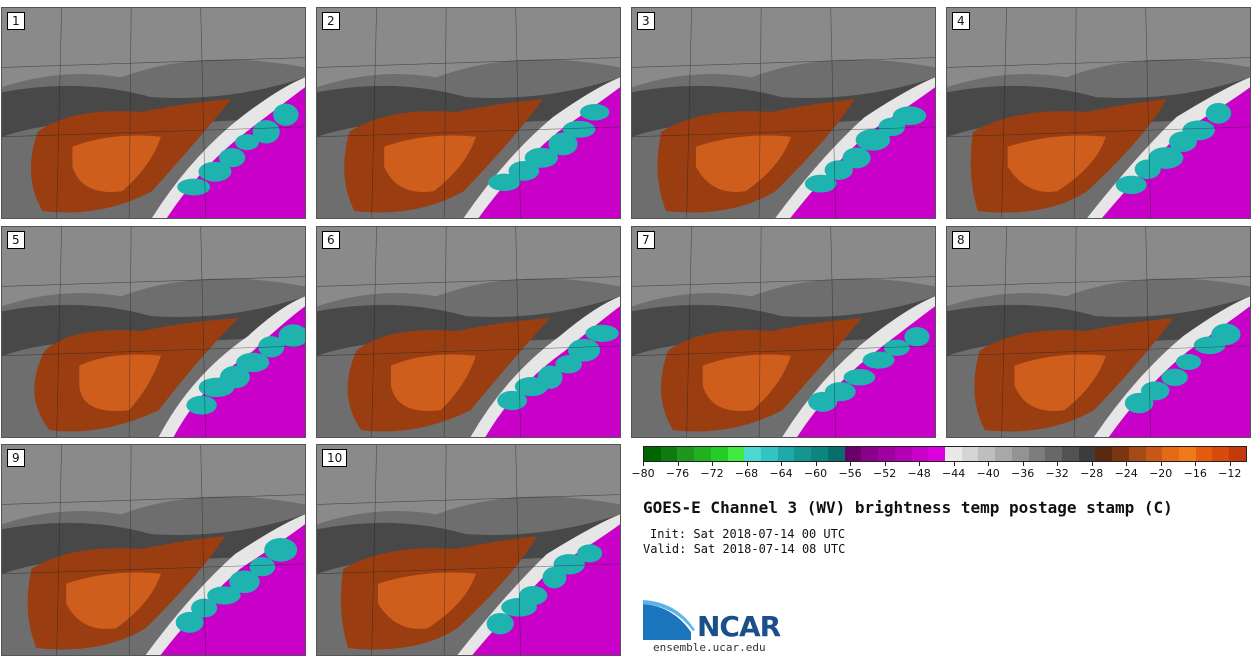 This screenshot has width=1260, height=657. I want to click on stamp-10: 10, so click(468, 550).